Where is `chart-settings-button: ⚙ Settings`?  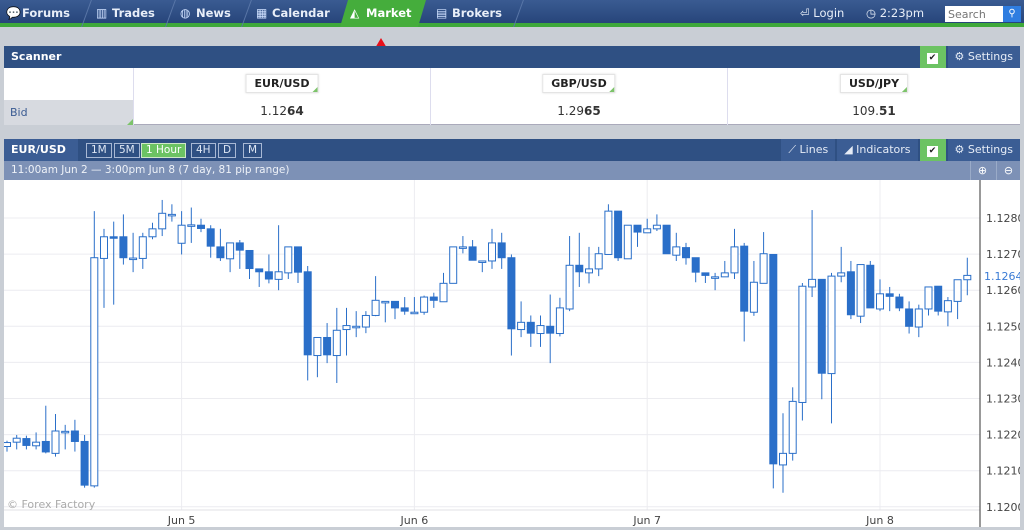 chart-settings-button: ⚙ Settings is located at coordinates (983, 150).